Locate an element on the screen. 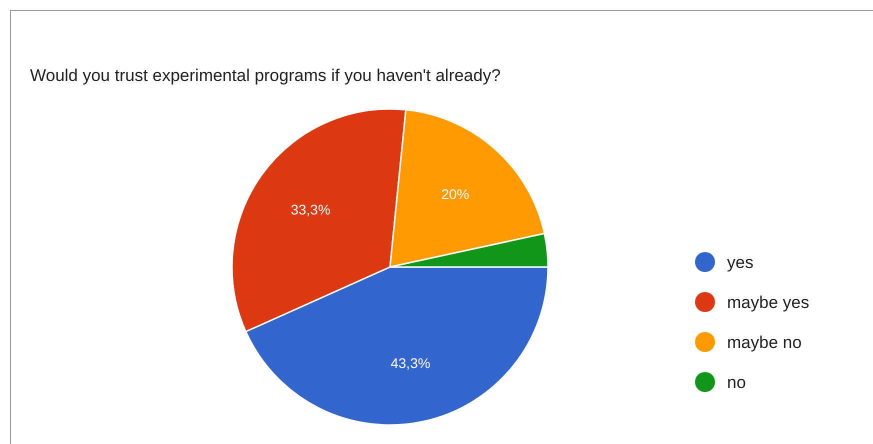  legend-label: maybe no is located at coordinates (764, 342).